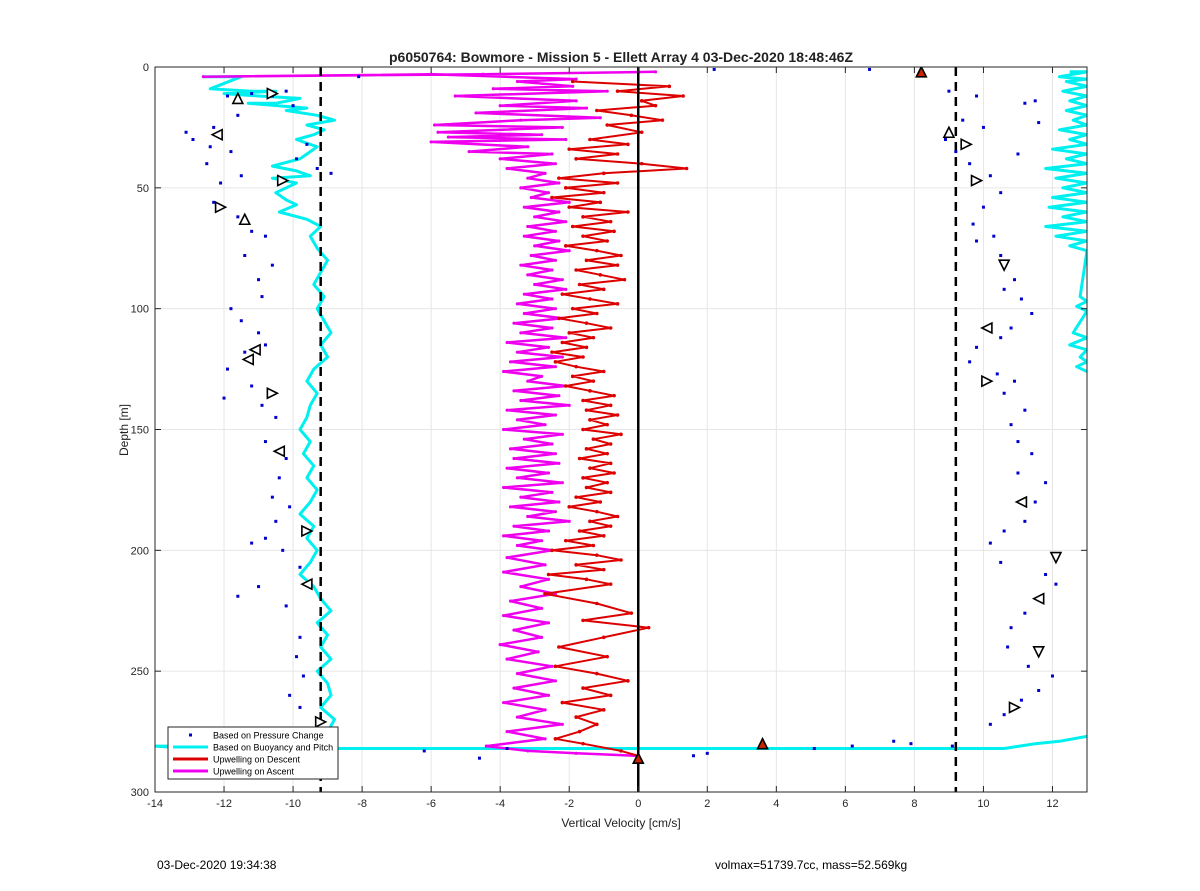 This screenshot has height=891, width=1200. What do you see at coordinates (293, 804) in the screenshot?
I see `x-tick-label: -10` at bounding box center [293, 804].